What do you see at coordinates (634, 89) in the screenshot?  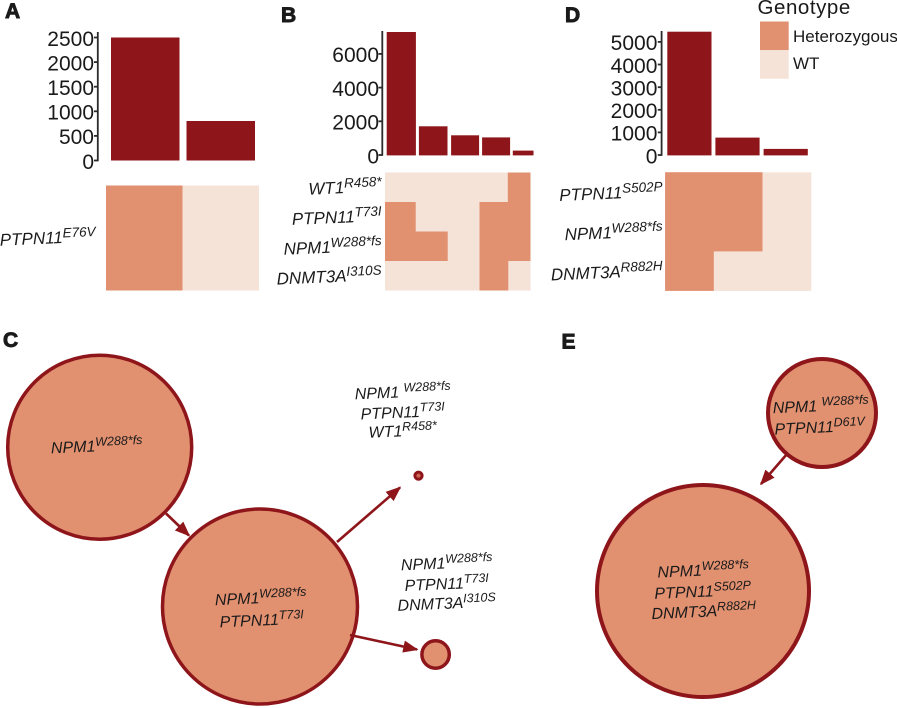 I see `svg-text: 3000` at bounding box center [634, 89].